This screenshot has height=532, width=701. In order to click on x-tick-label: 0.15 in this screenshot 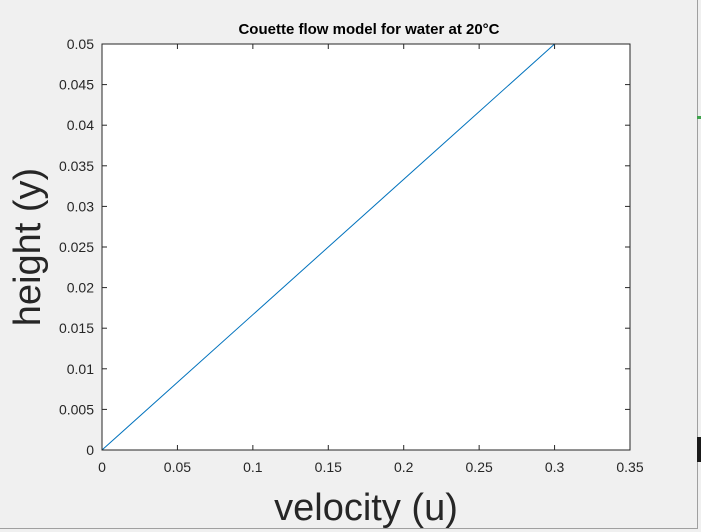, I will do `click(328, 467)`.